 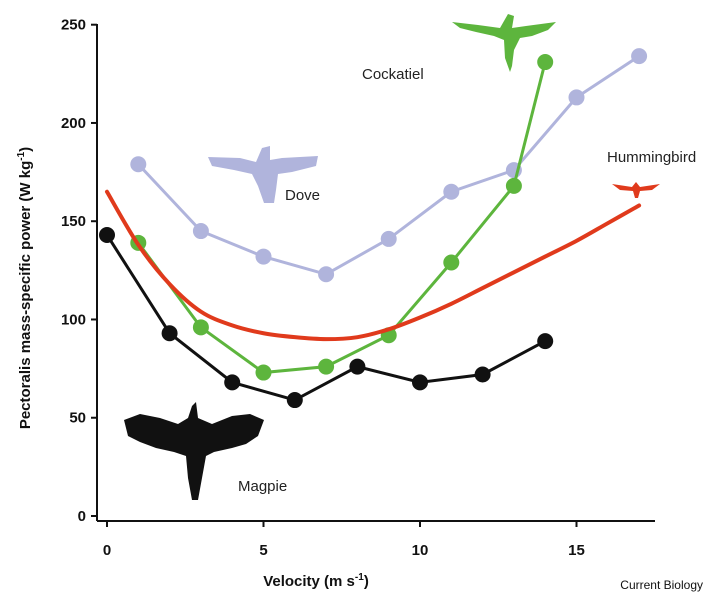 I want to click on y-tick-label: 0, so click(x=82, y=516).